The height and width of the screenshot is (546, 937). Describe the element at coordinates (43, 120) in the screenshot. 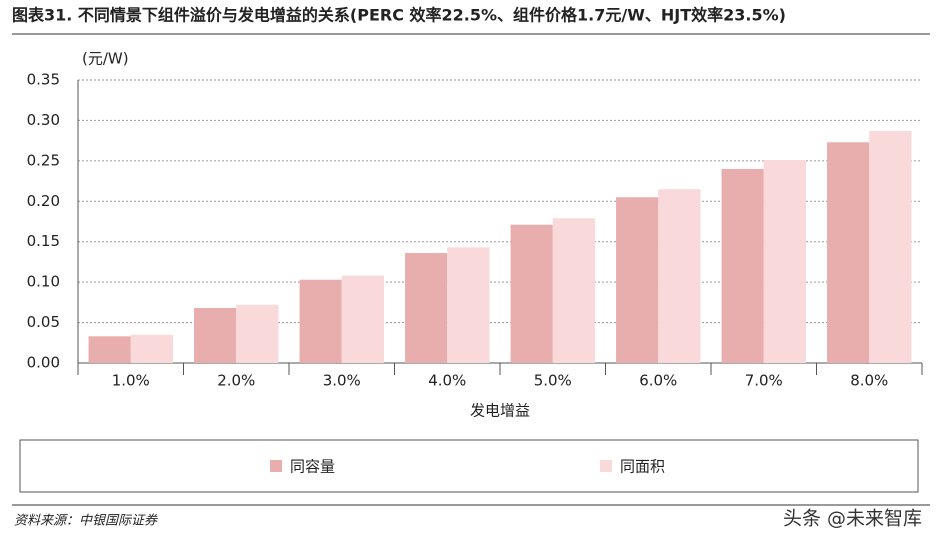

I see `y-tick-label: 0.30` at that location.